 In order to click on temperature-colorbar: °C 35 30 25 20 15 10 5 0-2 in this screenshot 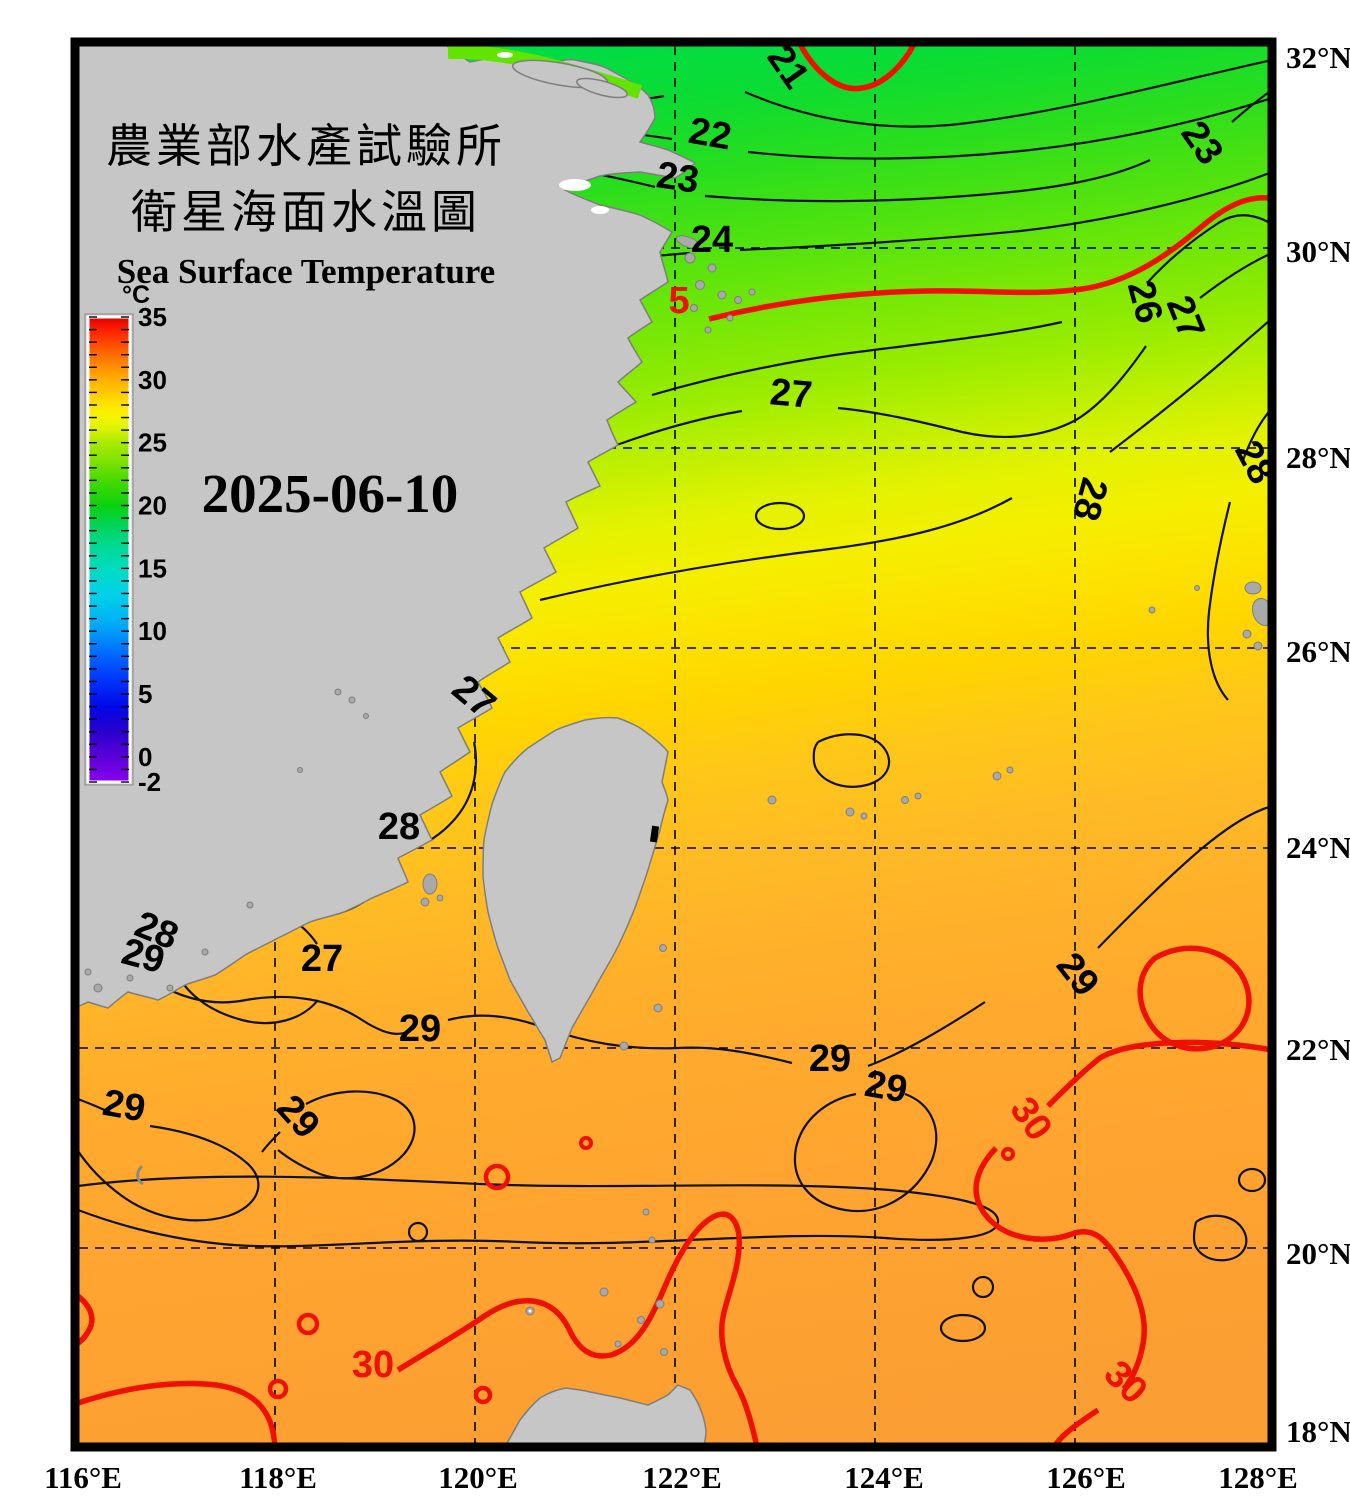, I will do `click(125, 539)`.